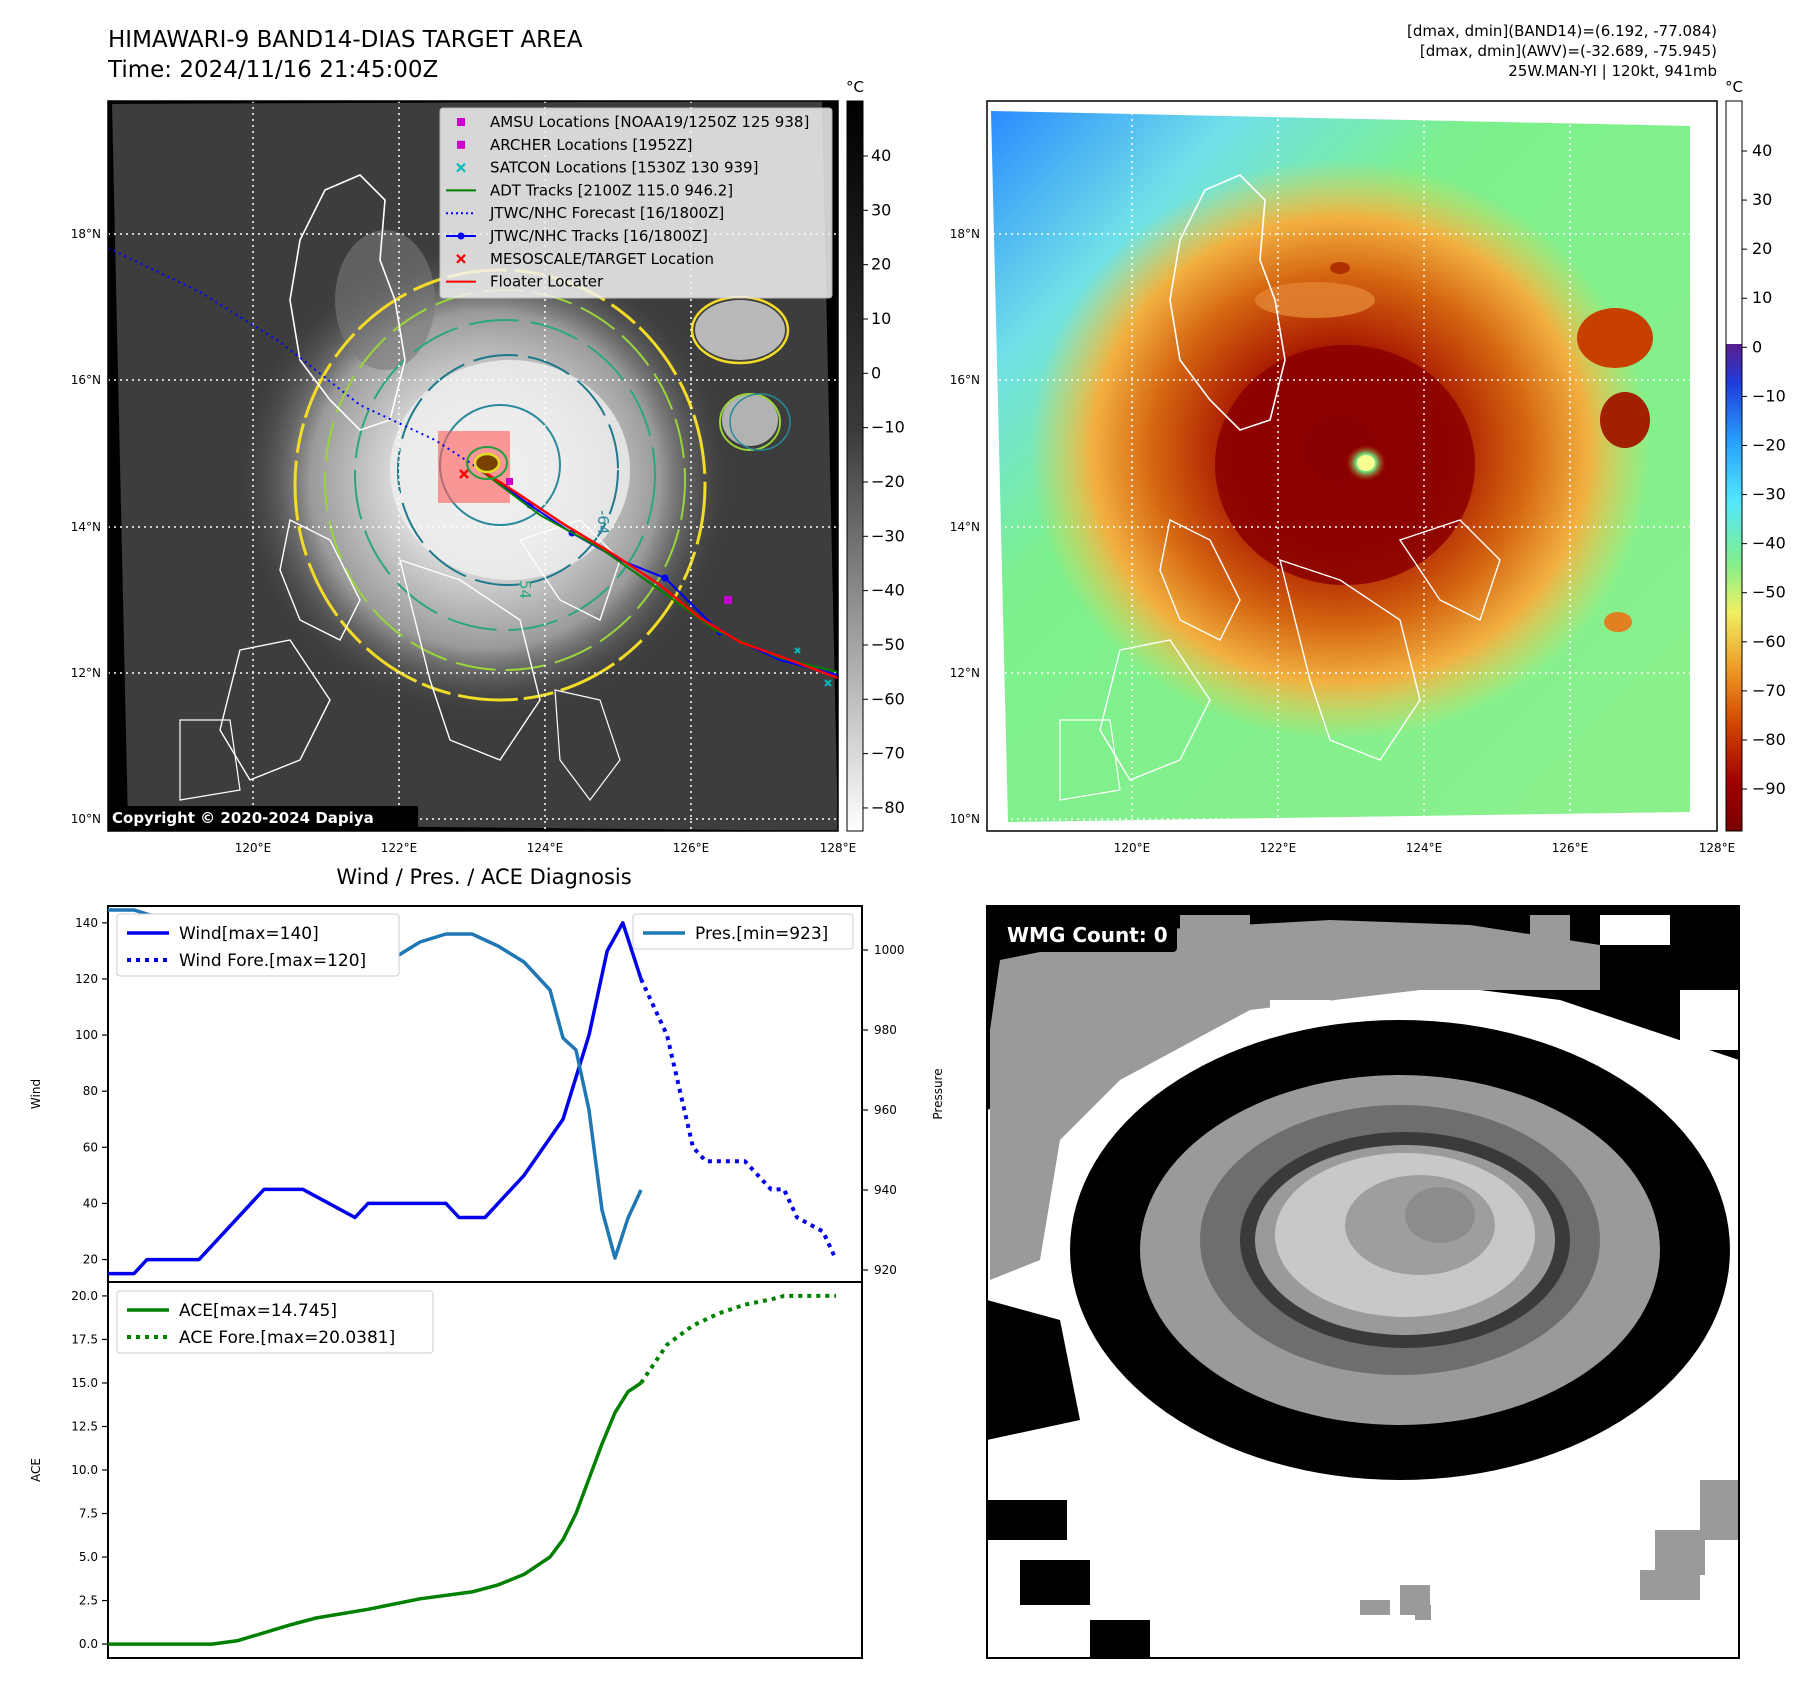  Describe the element at coordinates (1769, 543) in the screenshot. I see `awv-colorbar-tick-label: −40` at that location.